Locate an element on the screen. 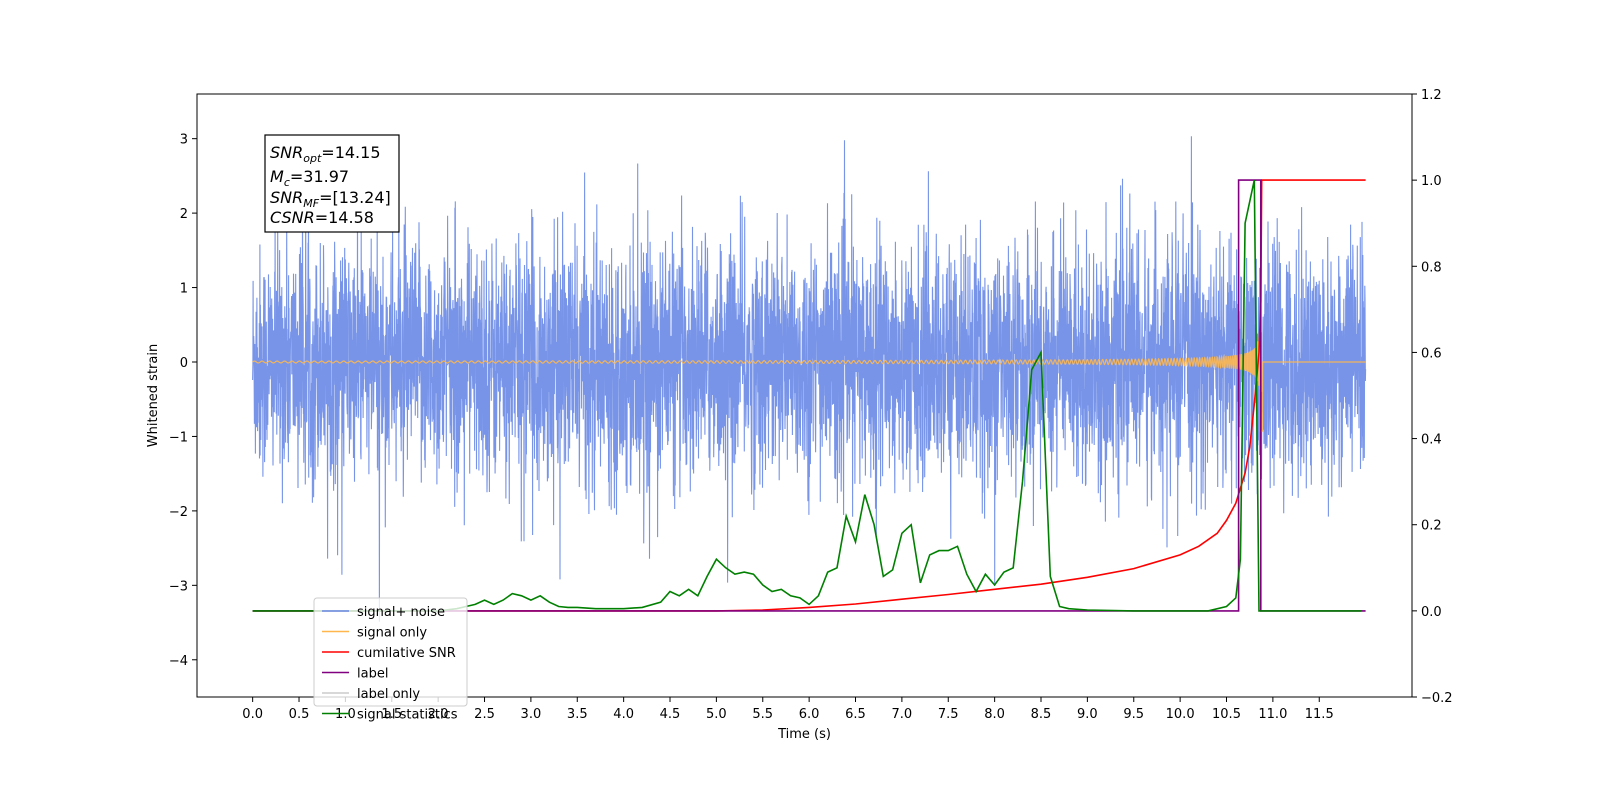  x-tick-label: 8.0 is located at coordinates (994, 714).